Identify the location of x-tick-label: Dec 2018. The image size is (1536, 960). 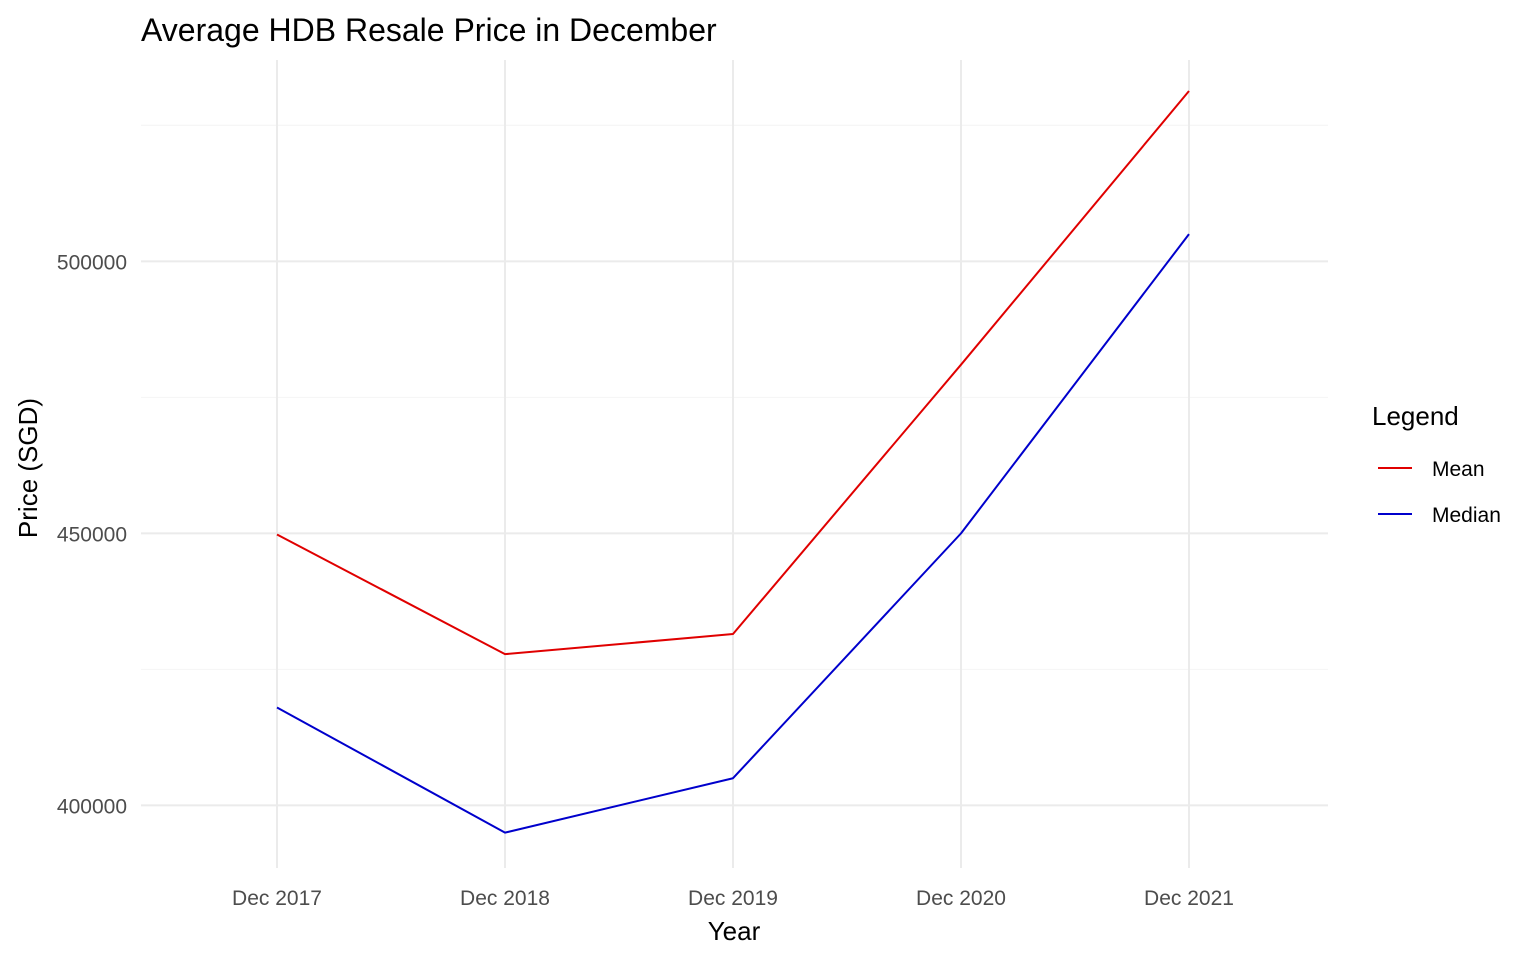
(505, 898).